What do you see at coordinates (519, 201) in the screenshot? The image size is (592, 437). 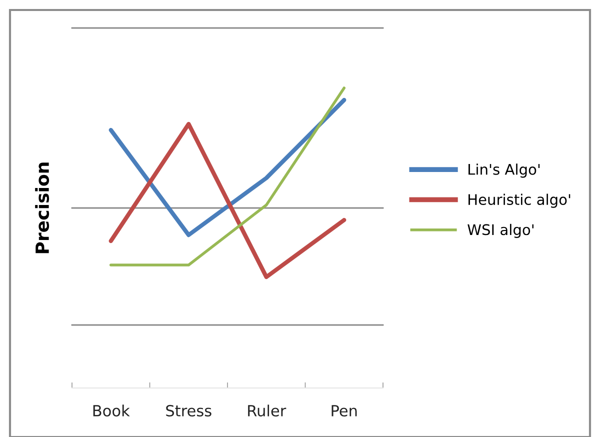 I see `legend-label: Heuristic algo'` at bounding box center [519, 201].